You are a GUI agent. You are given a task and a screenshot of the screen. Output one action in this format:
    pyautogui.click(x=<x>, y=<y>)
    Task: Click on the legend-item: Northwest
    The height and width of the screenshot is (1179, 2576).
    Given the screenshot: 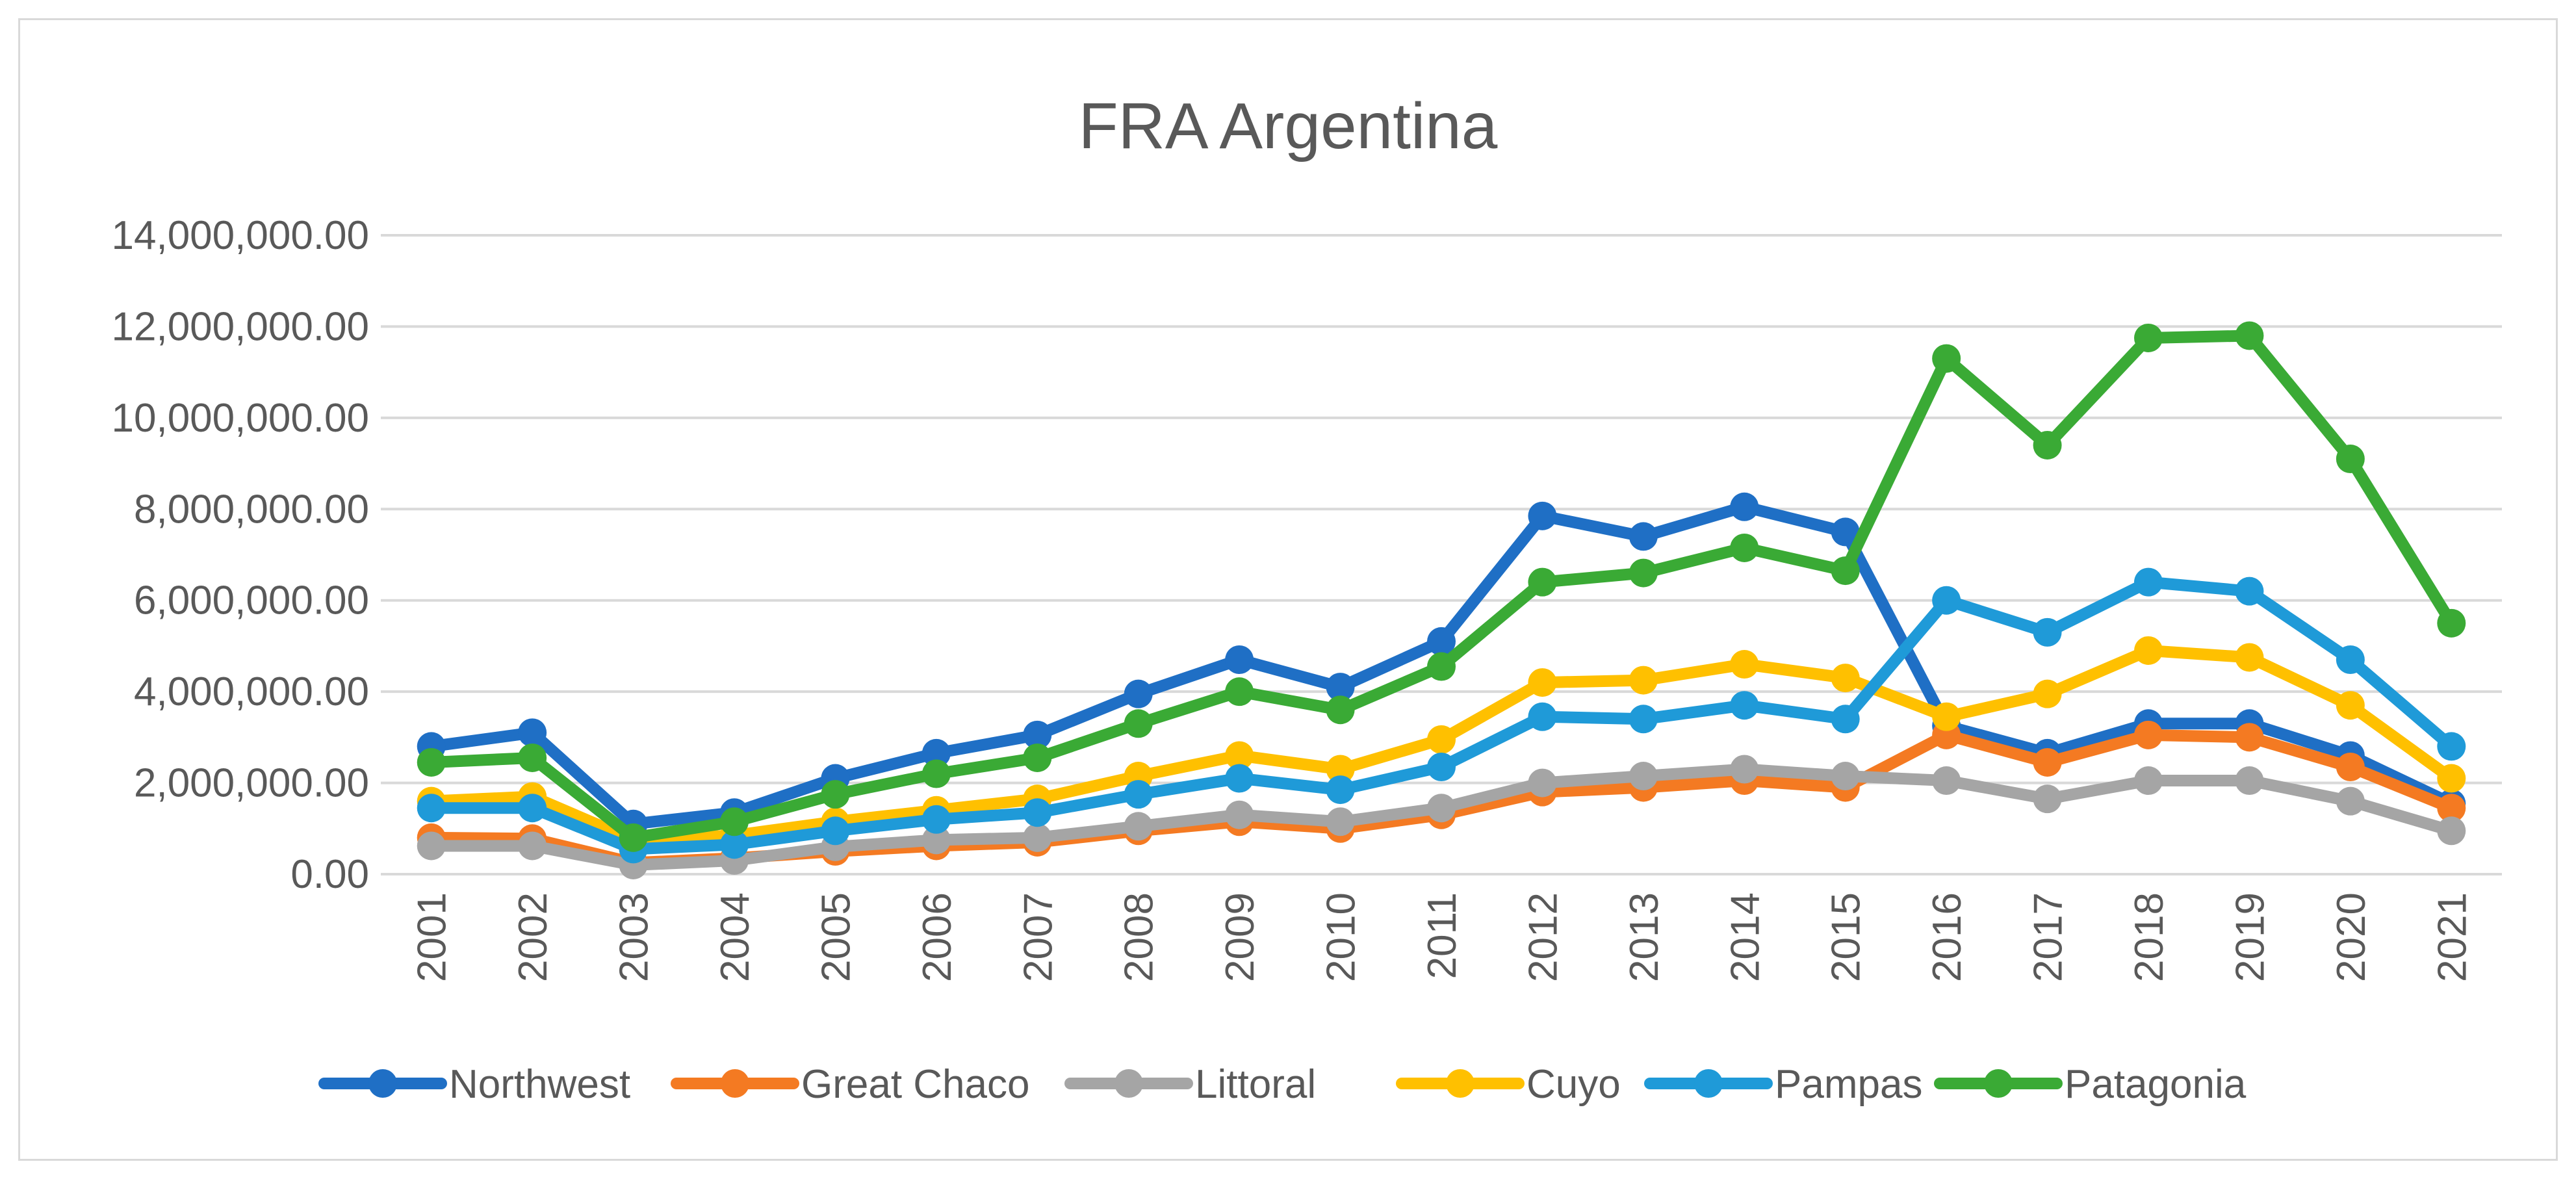 What is the action you would take?
    pyautogui.click(x=474, y=1084)
    